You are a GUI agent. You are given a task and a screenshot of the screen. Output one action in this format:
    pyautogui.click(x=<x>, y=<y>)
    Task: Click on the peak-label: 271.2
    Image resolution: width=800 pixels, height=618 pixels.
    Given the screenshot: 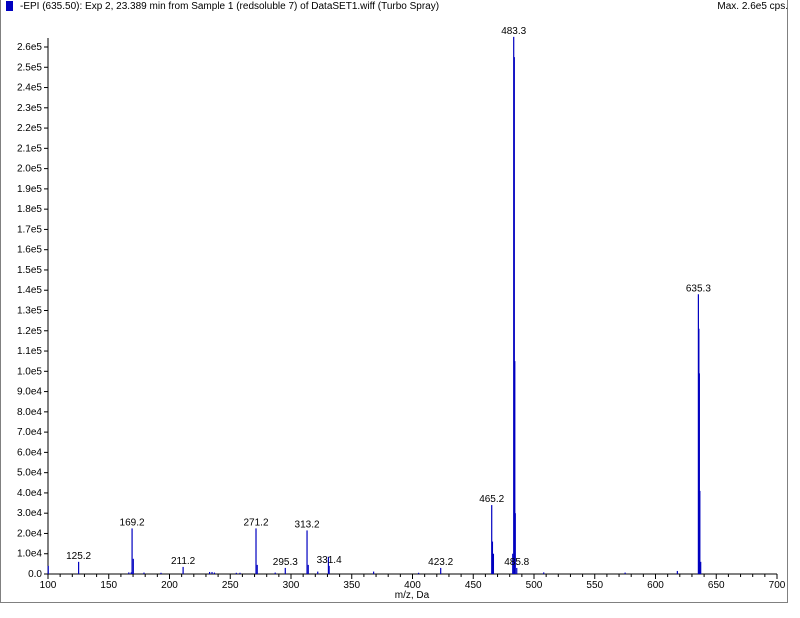 What is the action you would take?
    pyautogui.click(x=255, y=522)
    